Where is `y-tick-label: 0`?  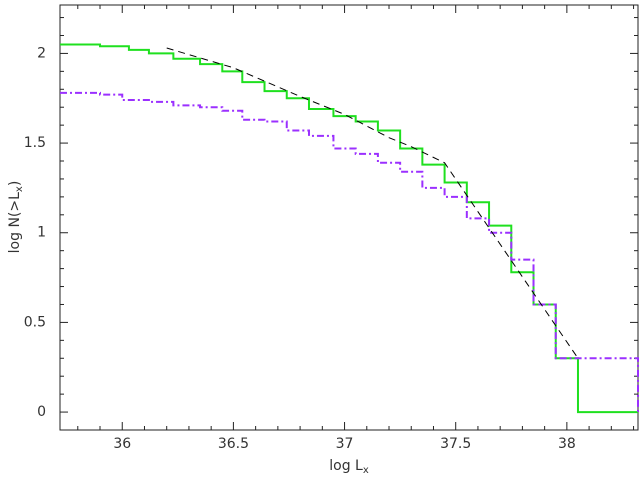 y-tick-label: 0 is located at coordinates (41, 412).